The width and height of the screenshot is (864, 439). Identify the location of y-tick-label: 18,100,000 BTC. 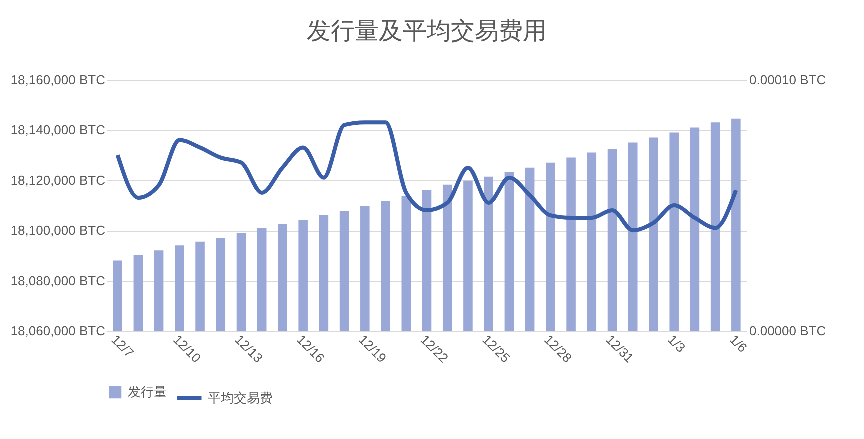
(58, 230).